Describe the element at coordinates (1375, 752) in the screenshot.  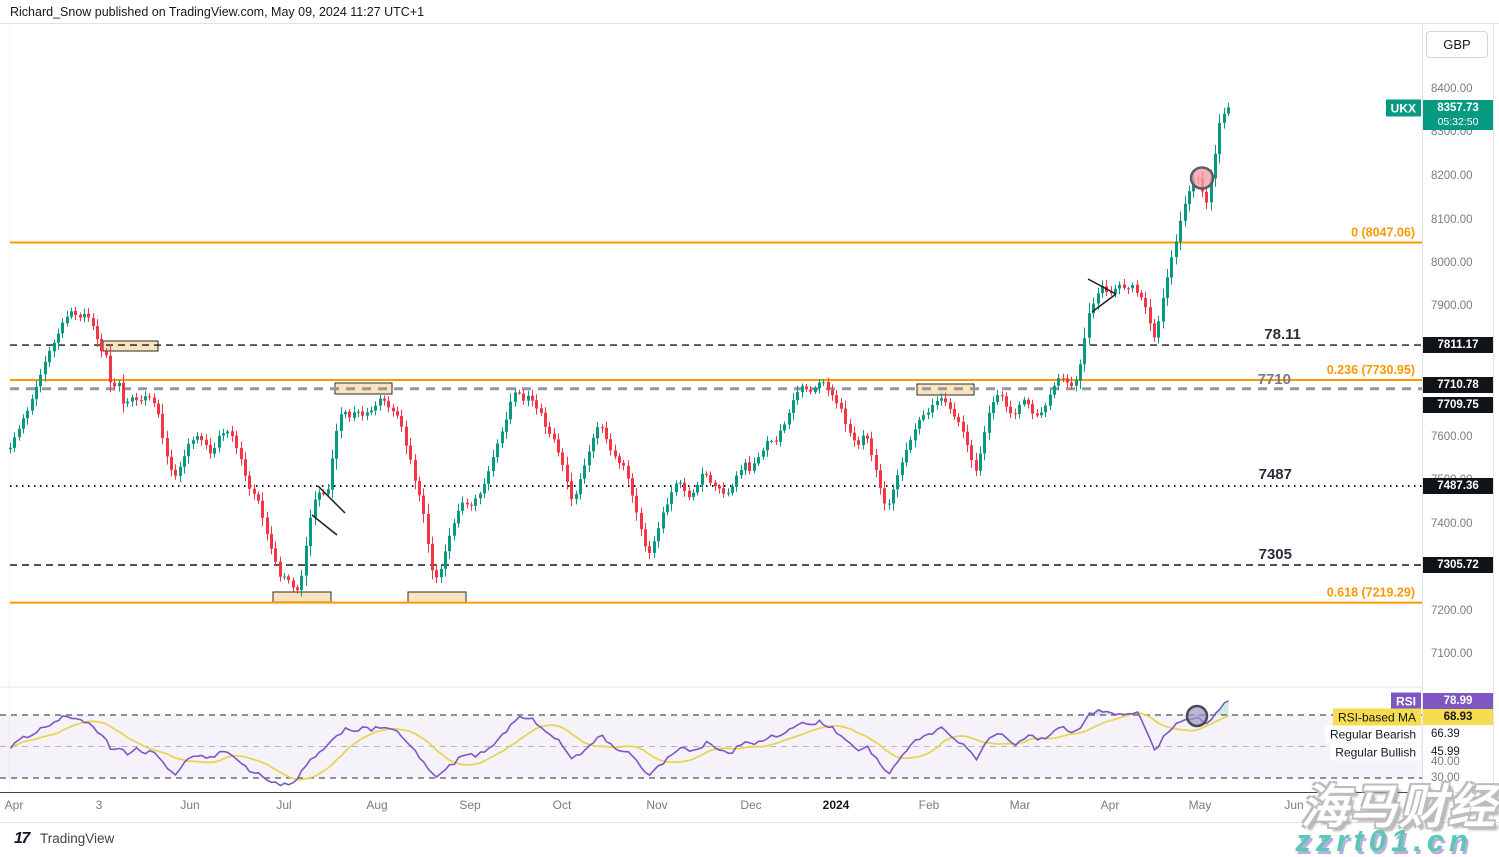
I see `regular-bullish-label: Regular Bullish` at that location.